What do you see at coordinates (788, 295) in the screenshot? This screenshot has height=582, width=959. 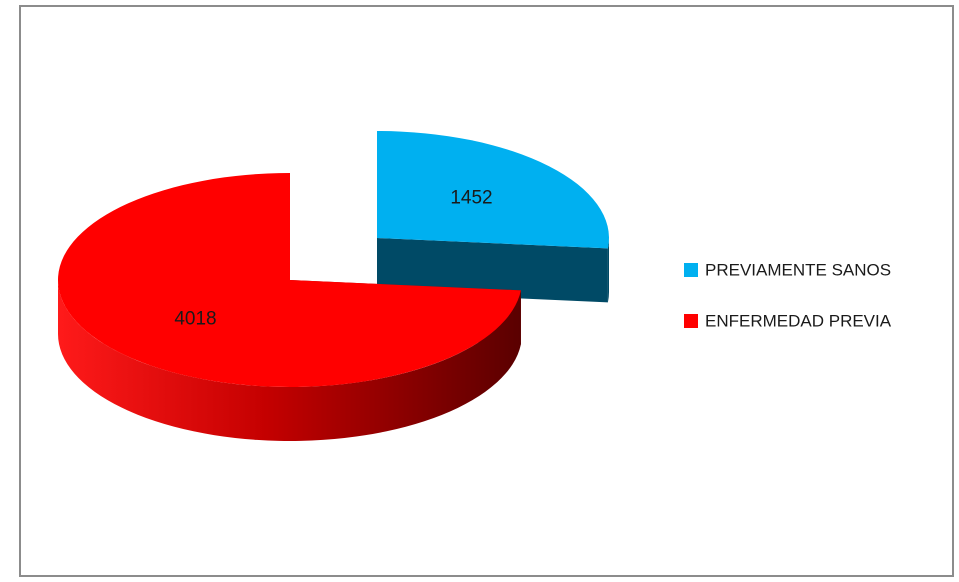 I see `legend: PREVIAMENTE SANOS ENFERMEDAD PREVIA` at bounding box center [788, 295].